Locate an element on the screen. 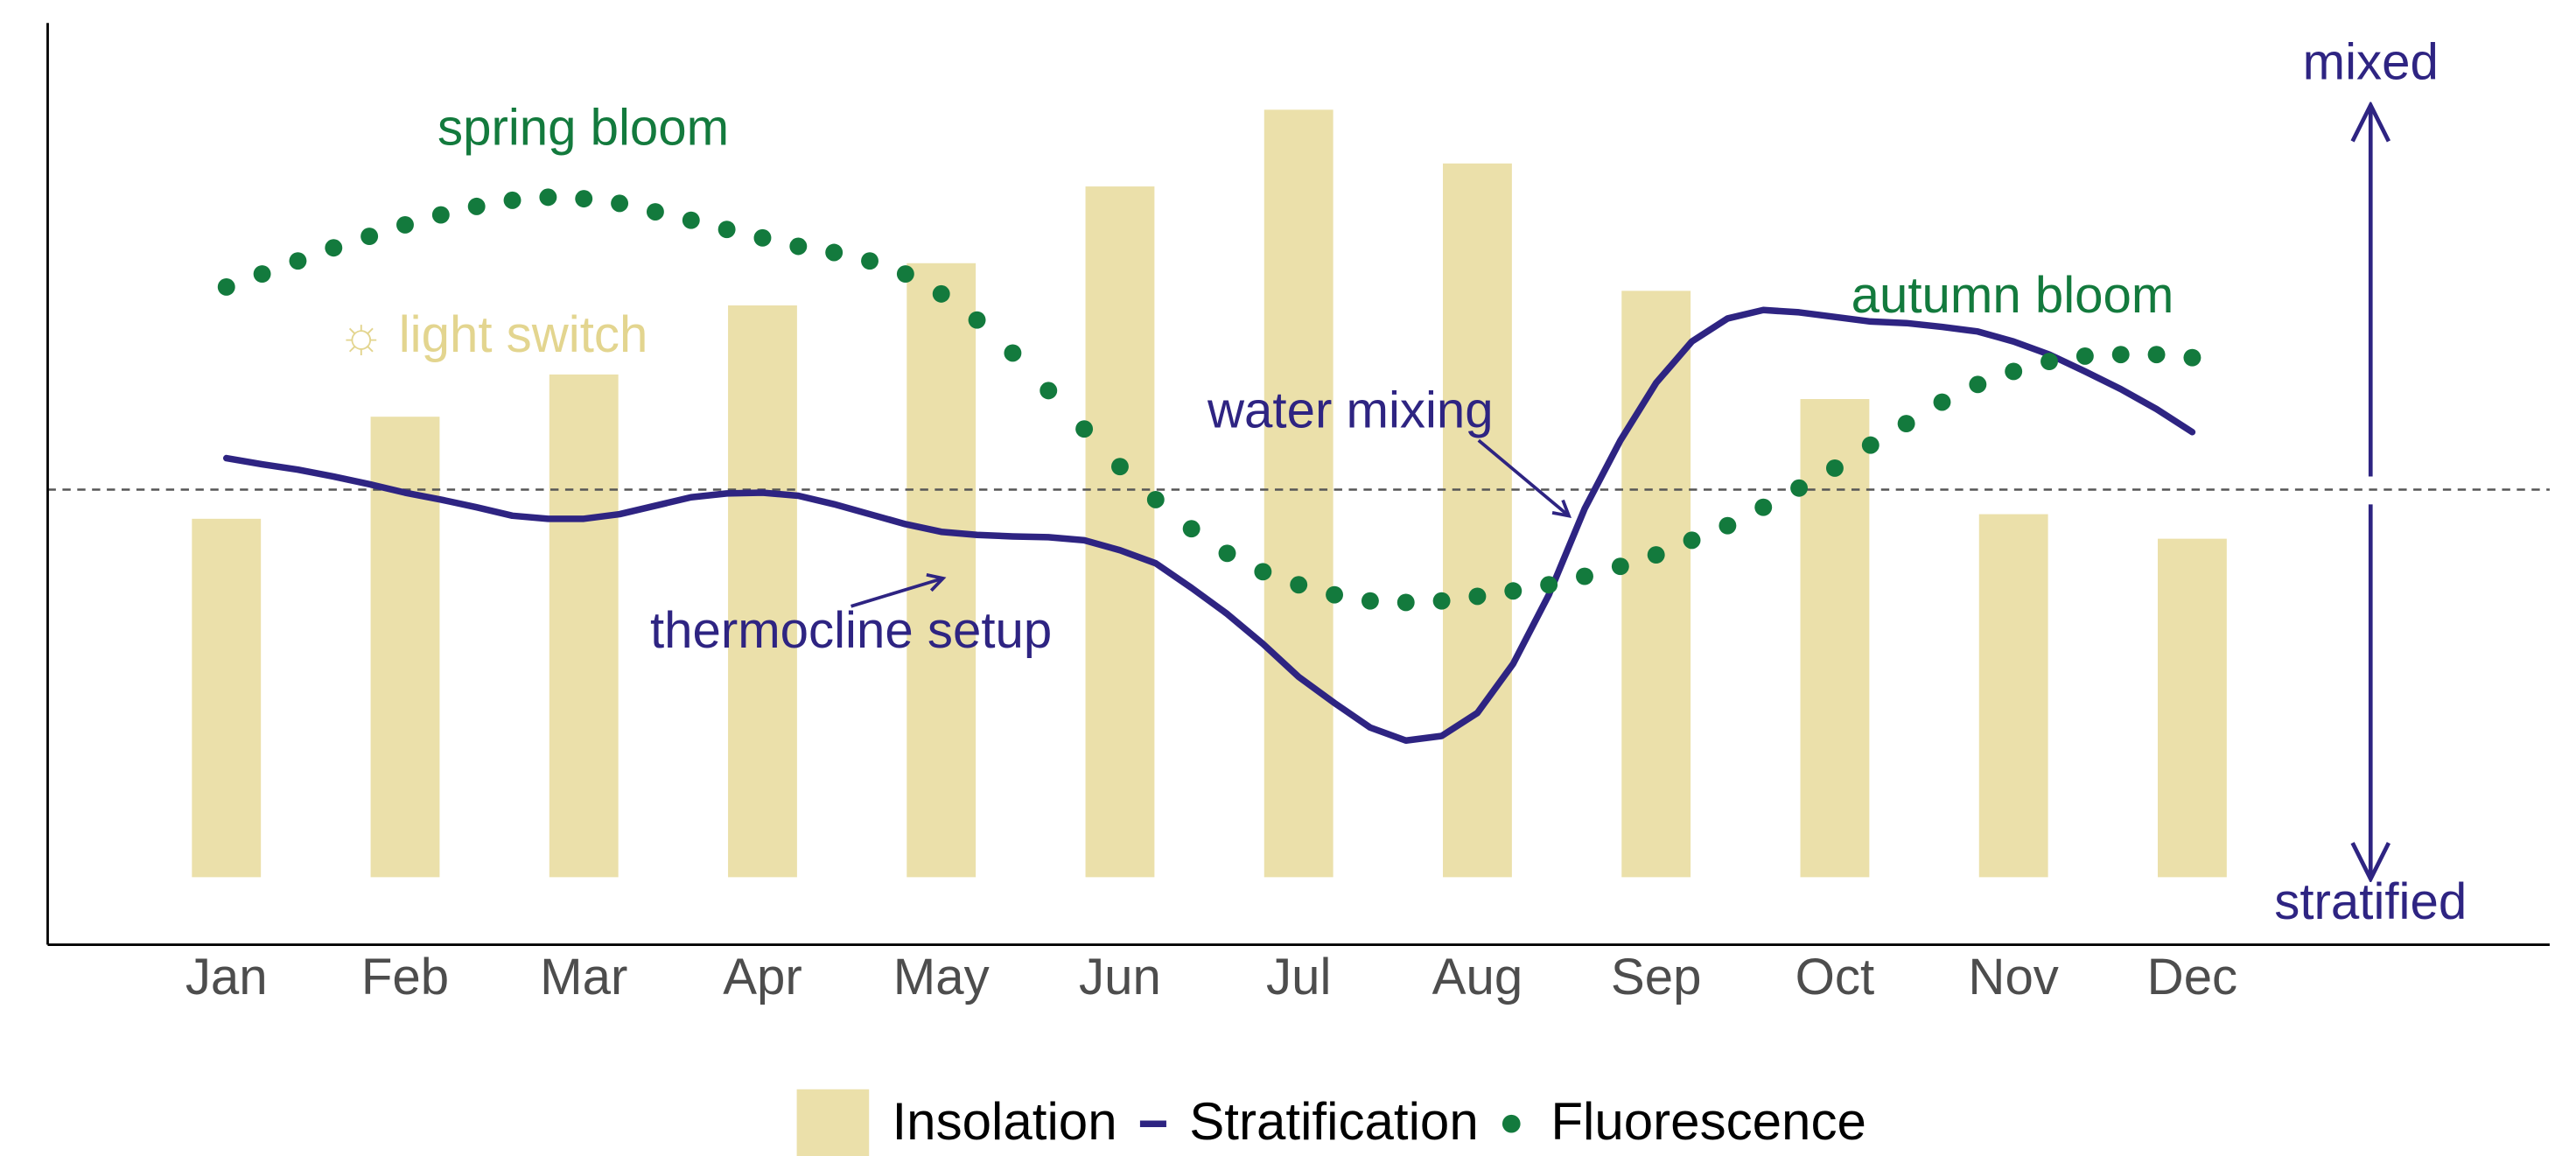 The width and height of the screenshot is (2576, 1156). legend-label: Fluorescence is located at coordinates (1708, 1121).